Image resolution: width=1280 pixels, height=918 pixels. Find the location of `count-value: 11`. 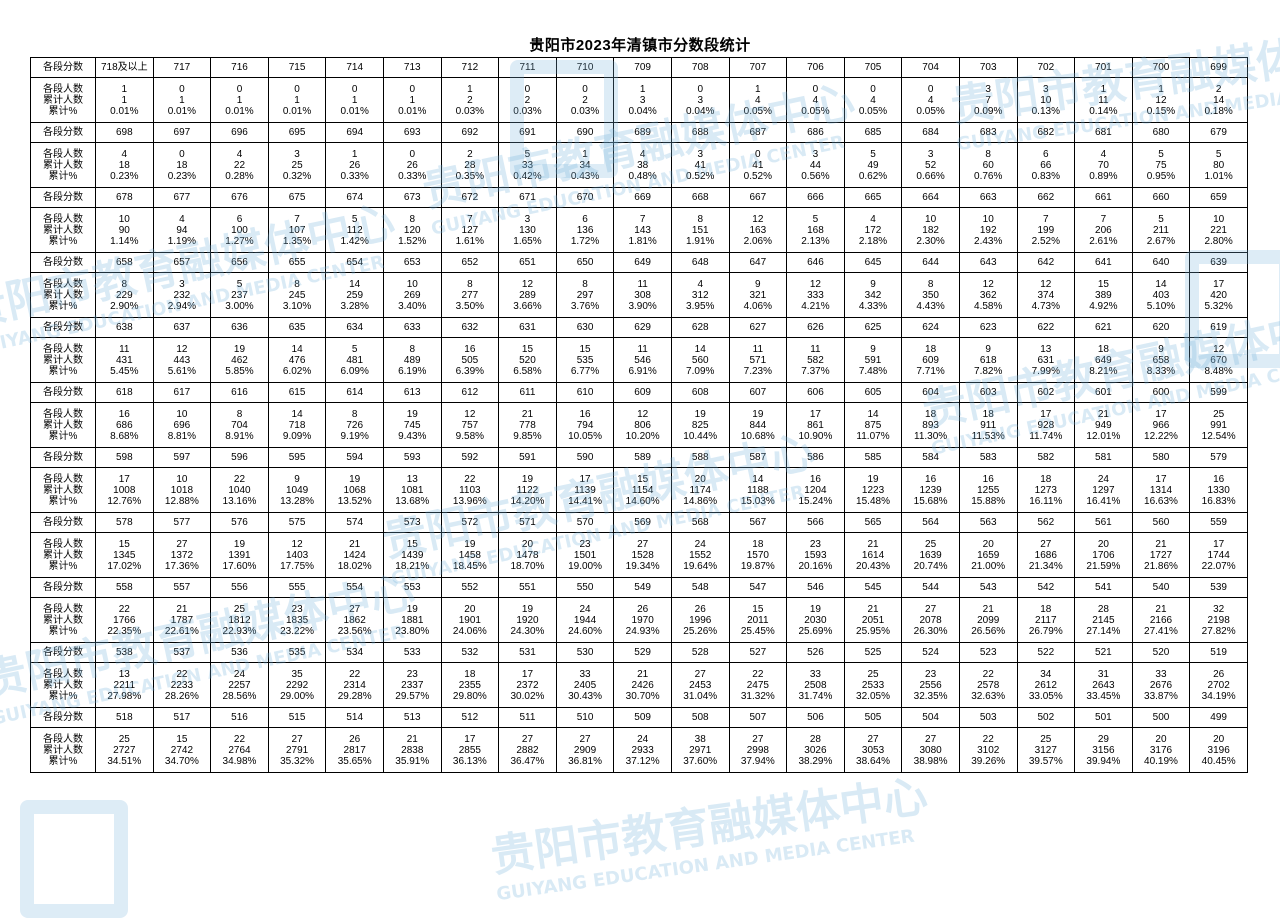

count-value: 11 is located at coordinates (758, 349).